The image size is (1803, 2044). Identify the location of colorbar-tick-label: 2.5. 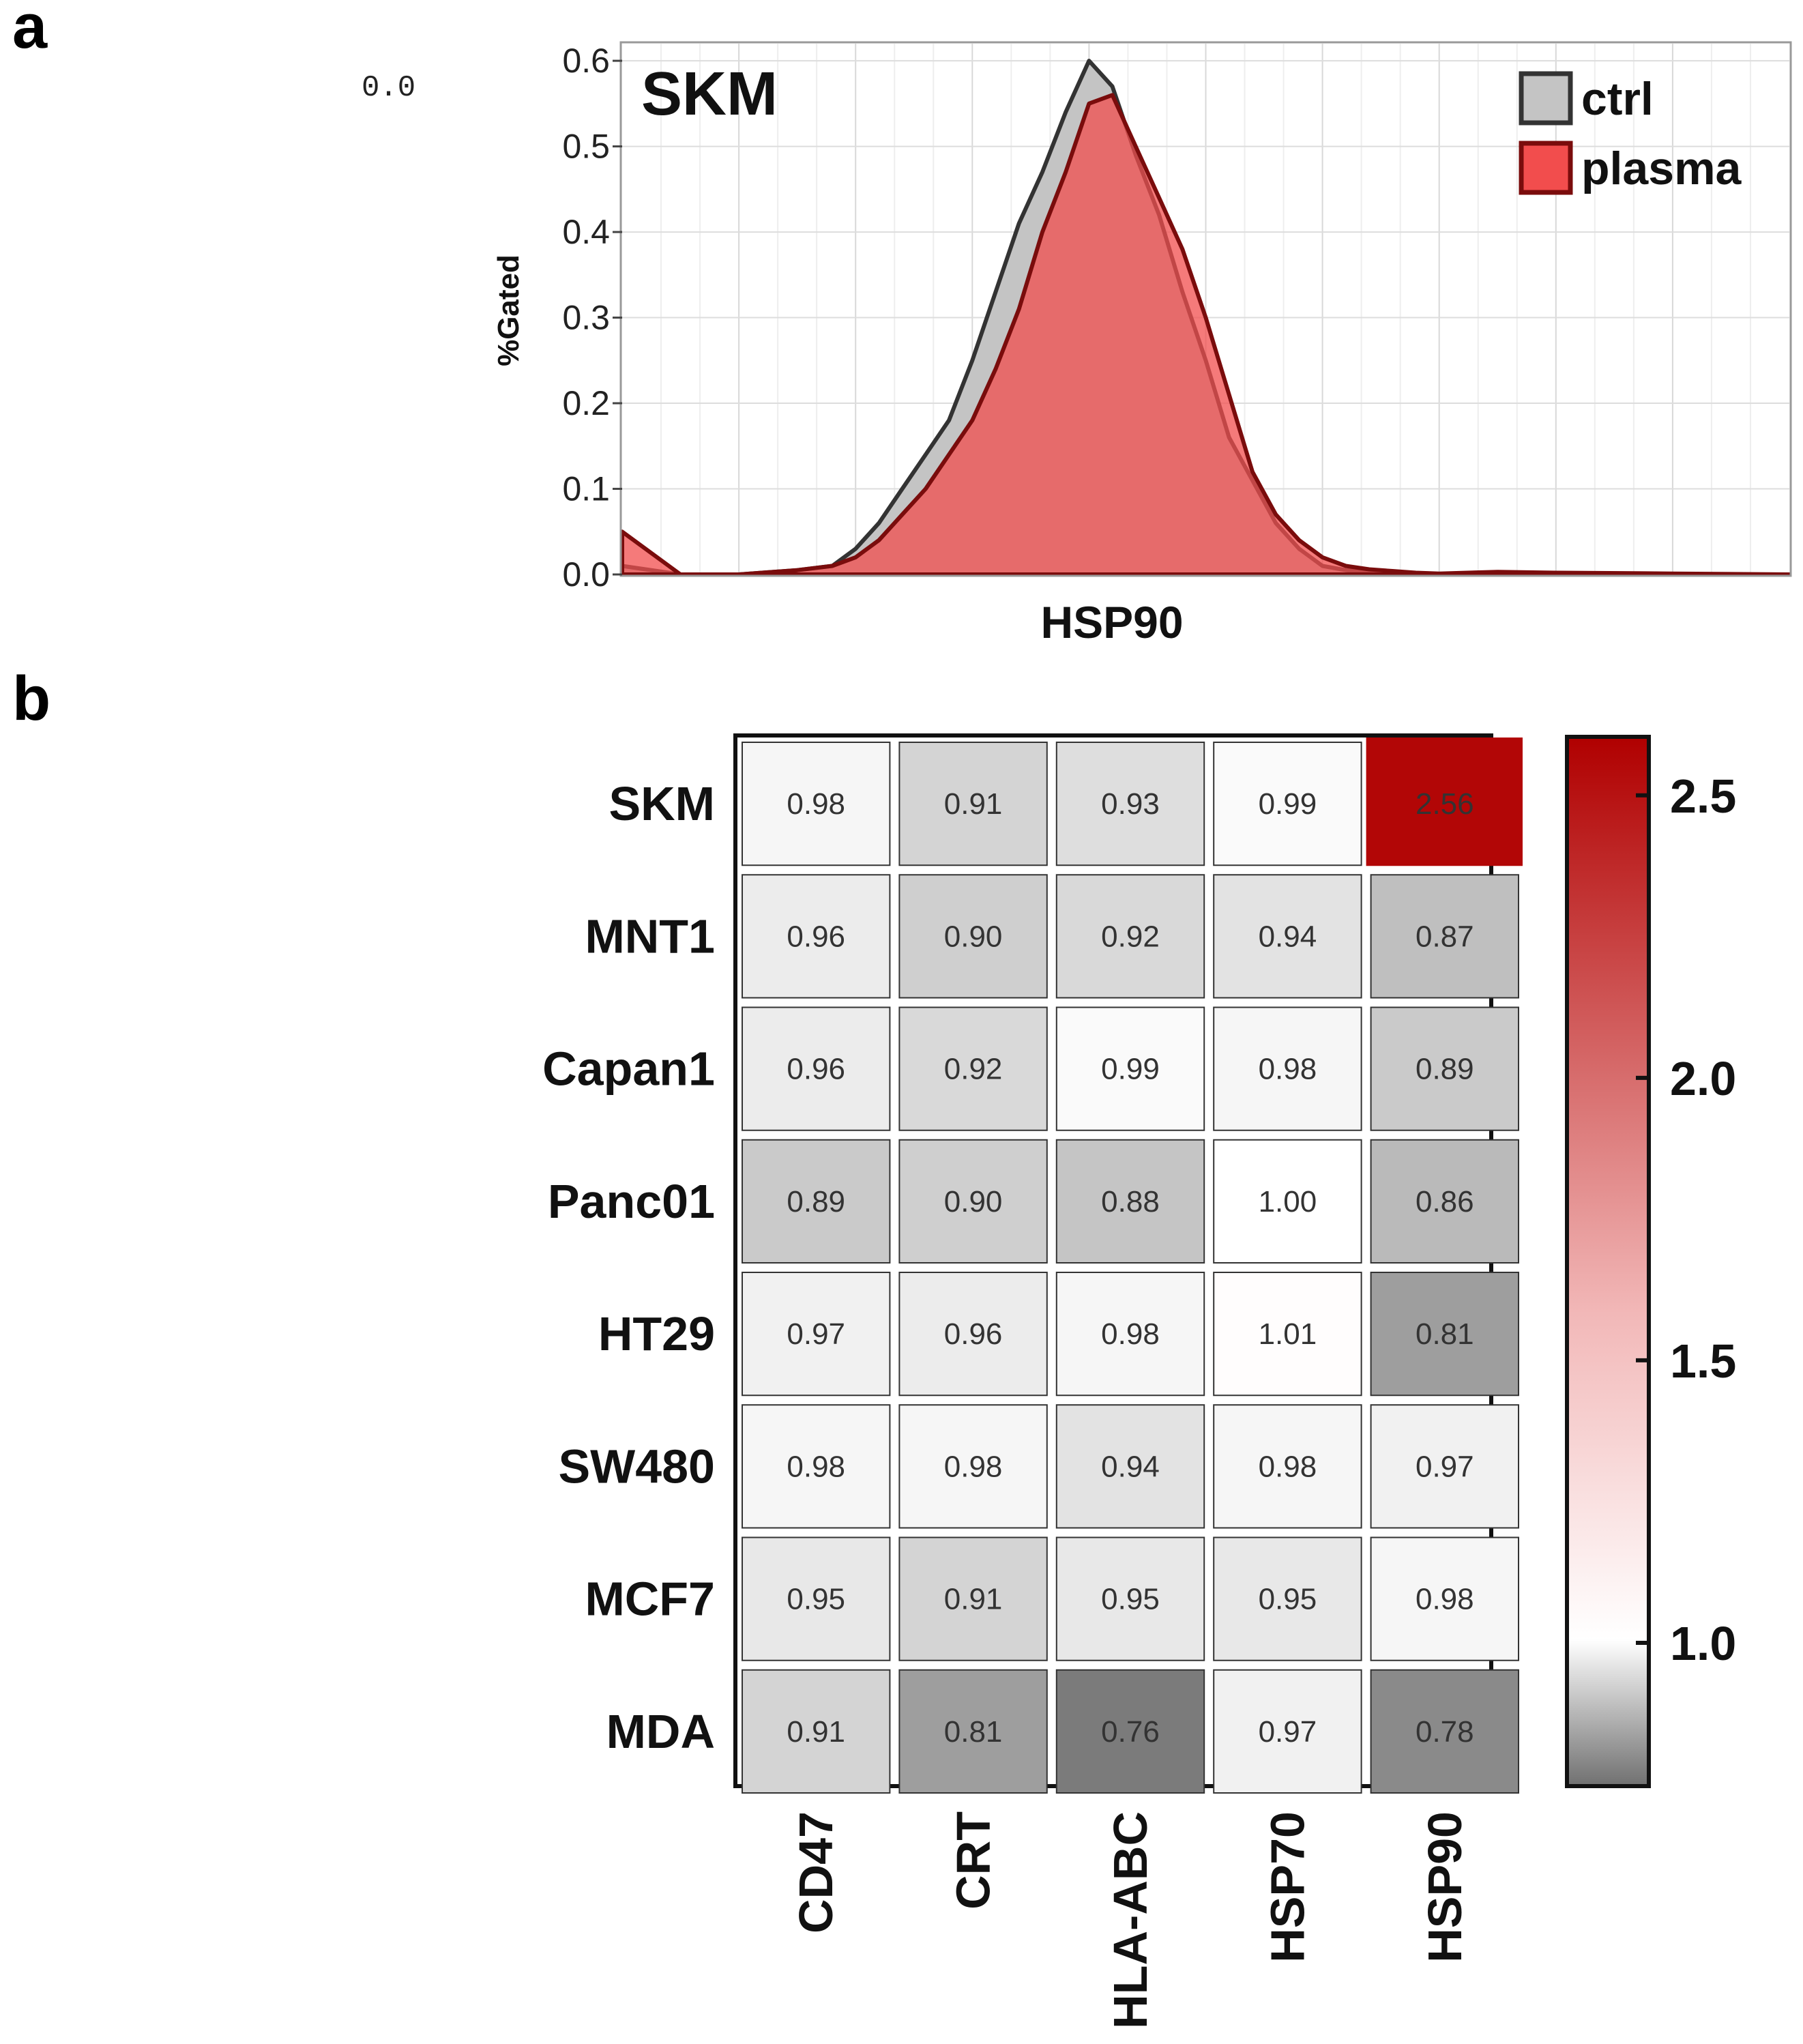
(1703, 797).